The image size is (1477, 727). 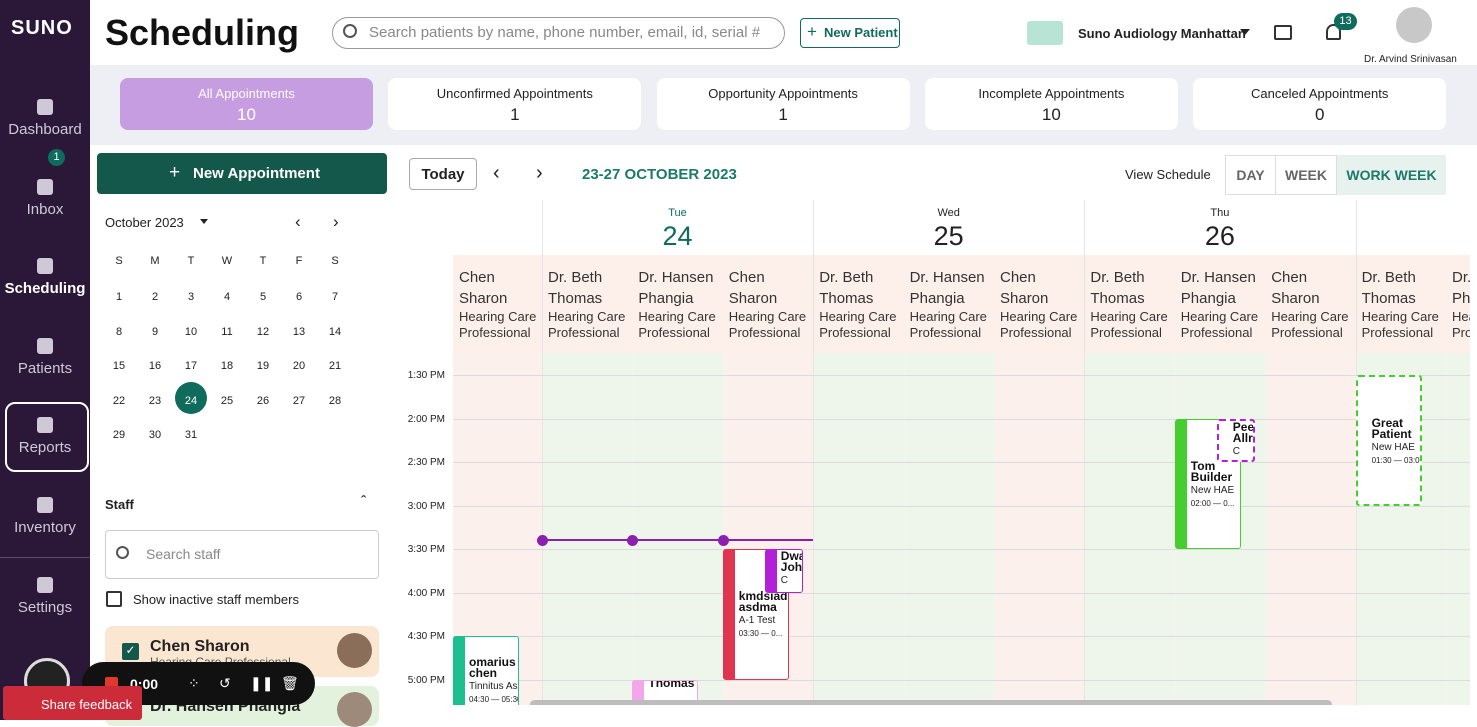 I want to click on nav-icon, so click(x=45, y=505).